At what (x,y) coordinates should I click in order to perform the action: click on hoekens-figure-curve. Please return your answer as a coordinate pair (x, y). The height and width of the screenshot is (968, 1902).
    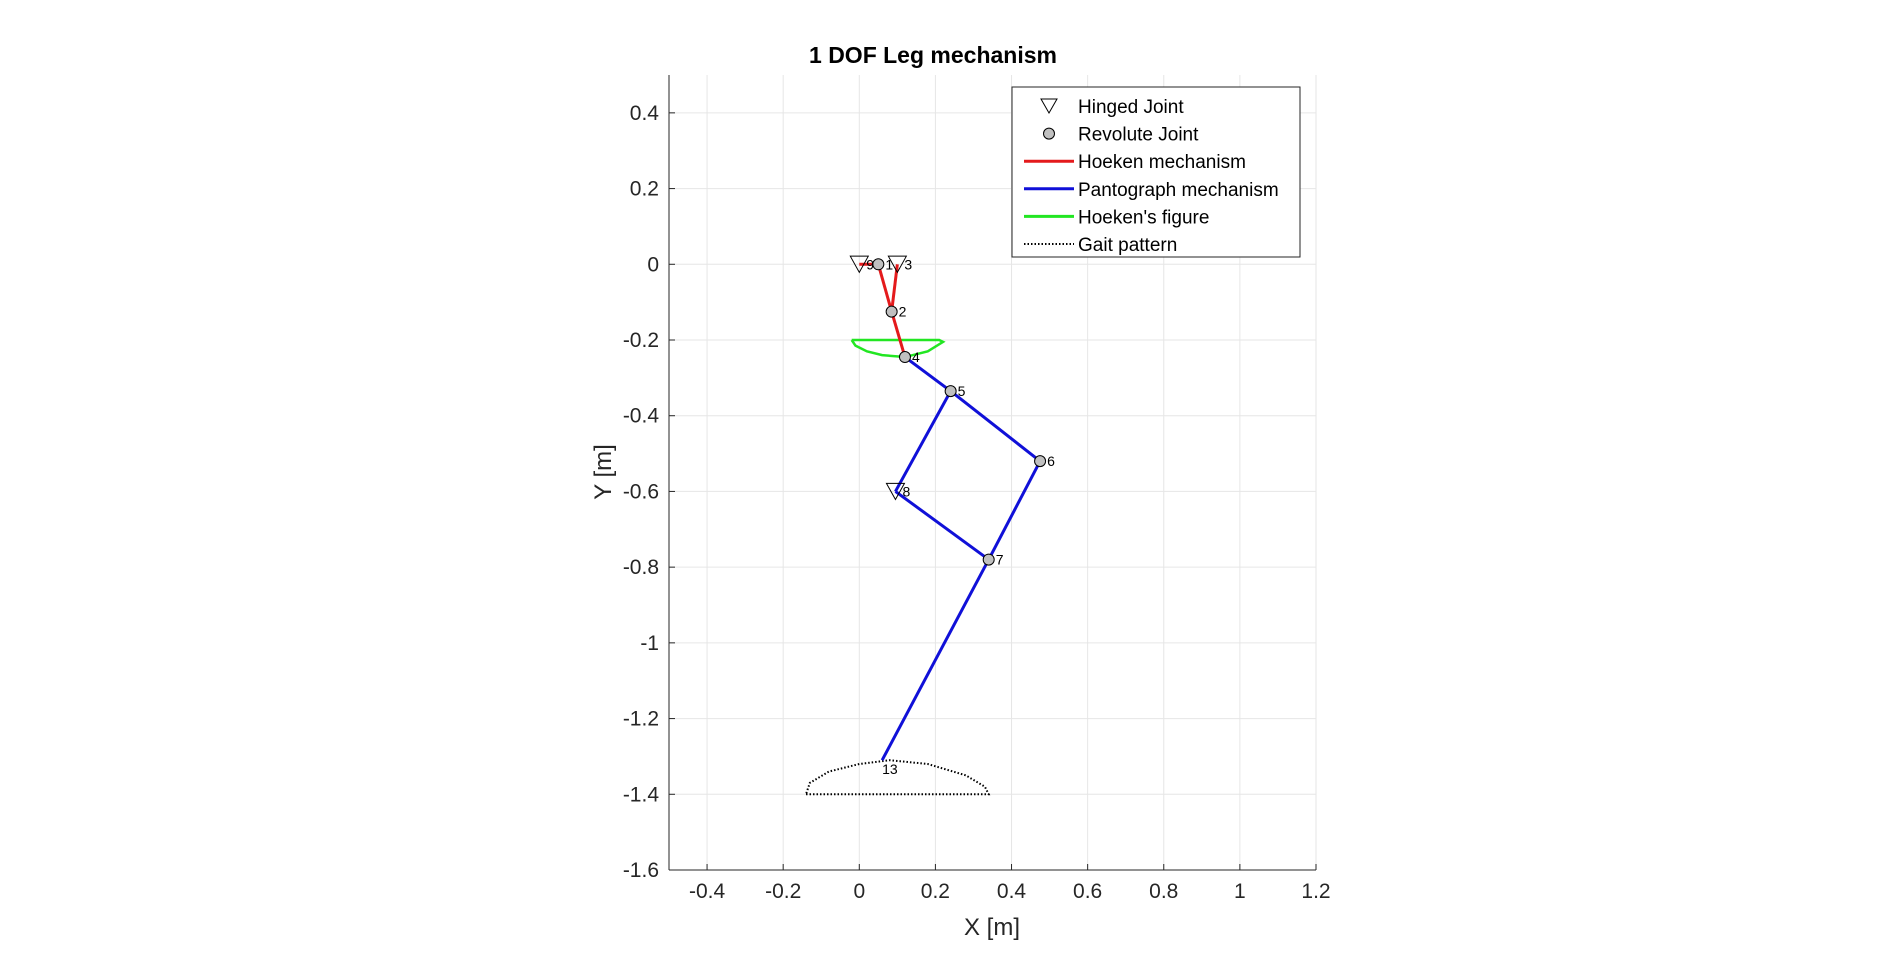
    Looking at the image, I should click on (898, 348).